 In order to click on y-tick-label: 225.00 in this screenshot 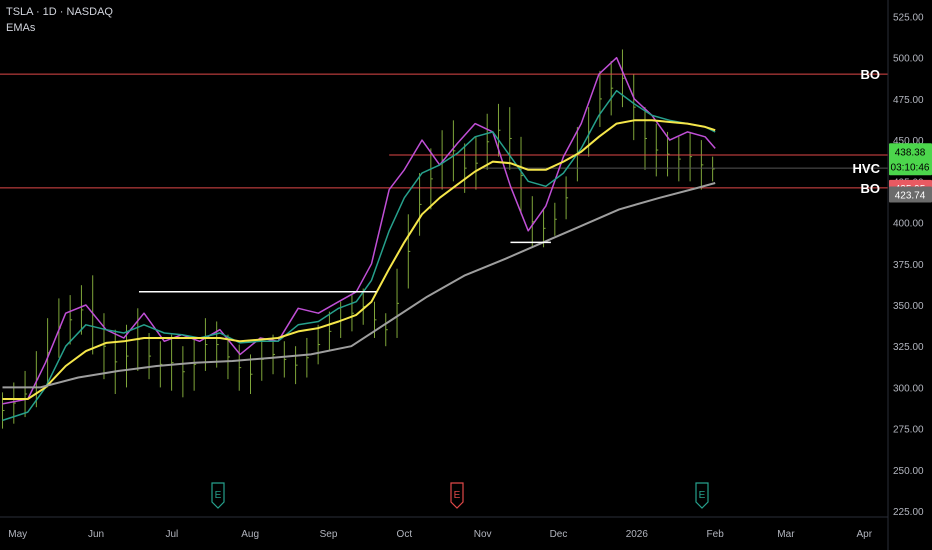, I will do `click(908, 512)`.